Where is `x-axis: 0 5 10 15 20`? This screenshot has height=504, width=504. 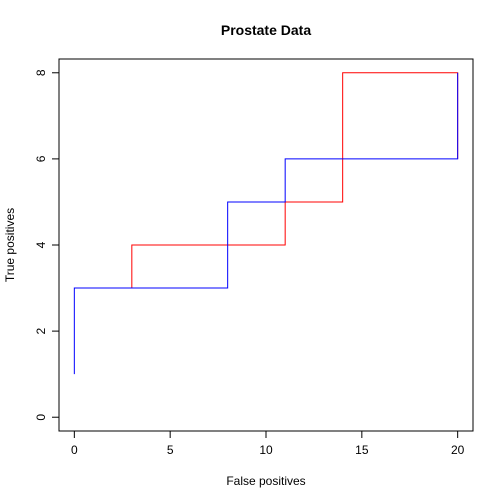 x-axis: 0 5 10 15 20 is located at coordinates (268, 444).